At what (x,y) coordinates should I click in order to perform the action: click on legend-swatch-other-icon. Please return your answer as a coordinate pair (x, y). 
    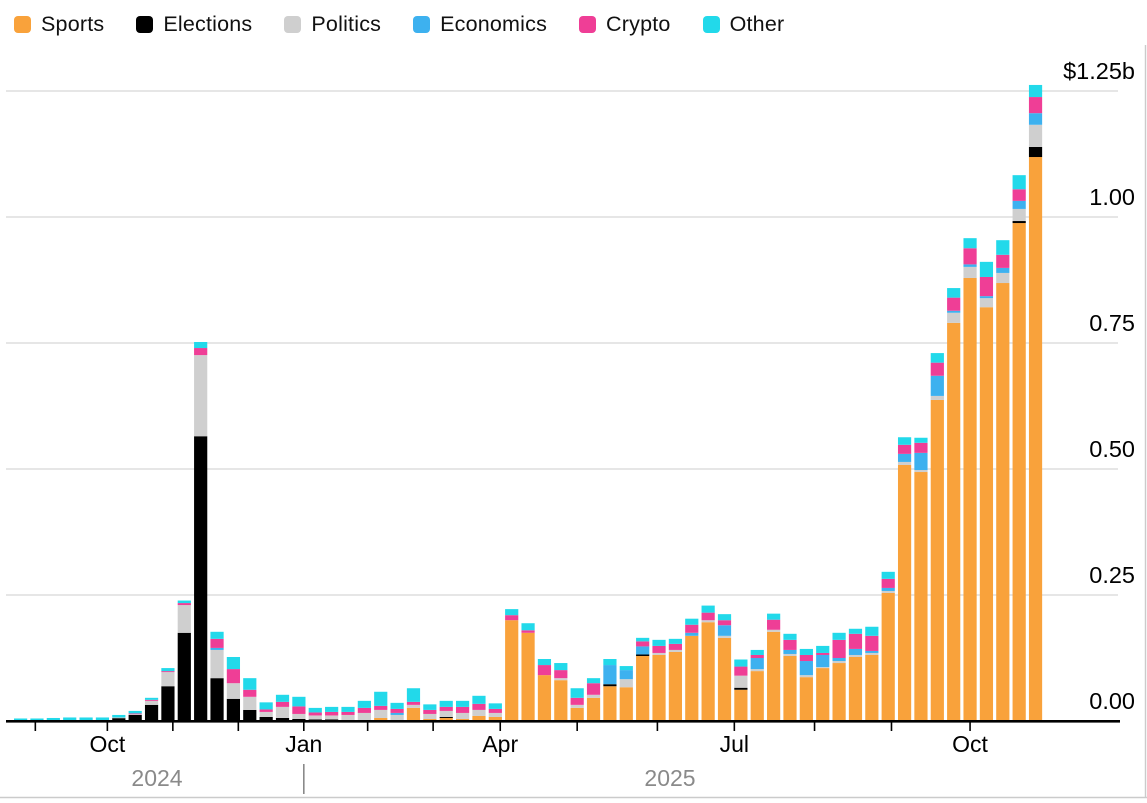
    Looking at the image, I should click on (711, 24).